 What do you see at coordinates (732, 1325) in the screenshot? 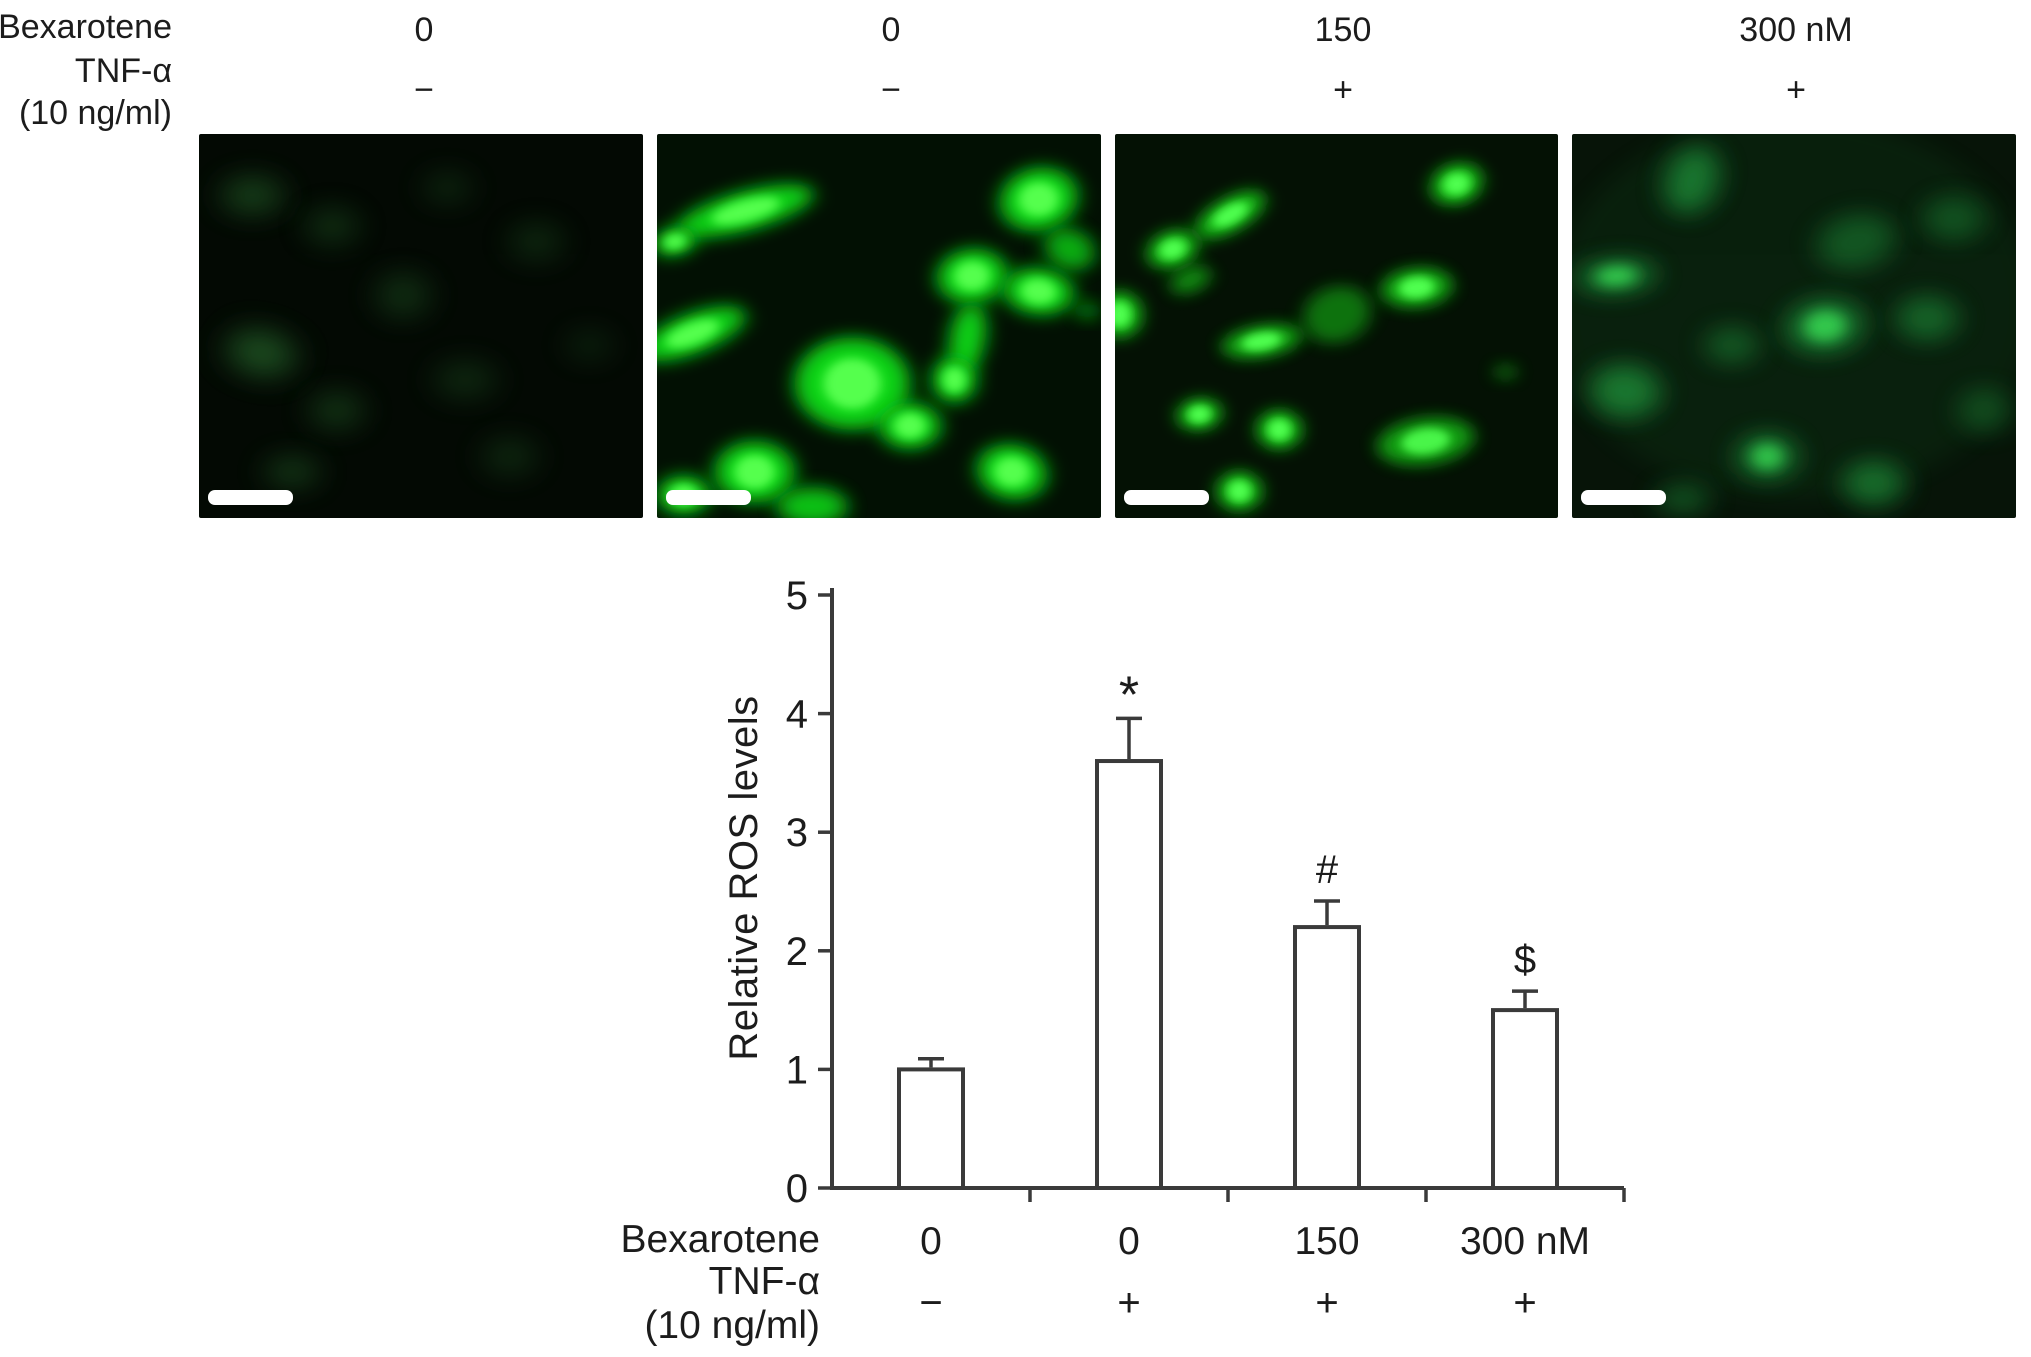
I see `x-axis-row-label-tnf-dose: (10 ng/ml)` at bounding box center [732, 1325].